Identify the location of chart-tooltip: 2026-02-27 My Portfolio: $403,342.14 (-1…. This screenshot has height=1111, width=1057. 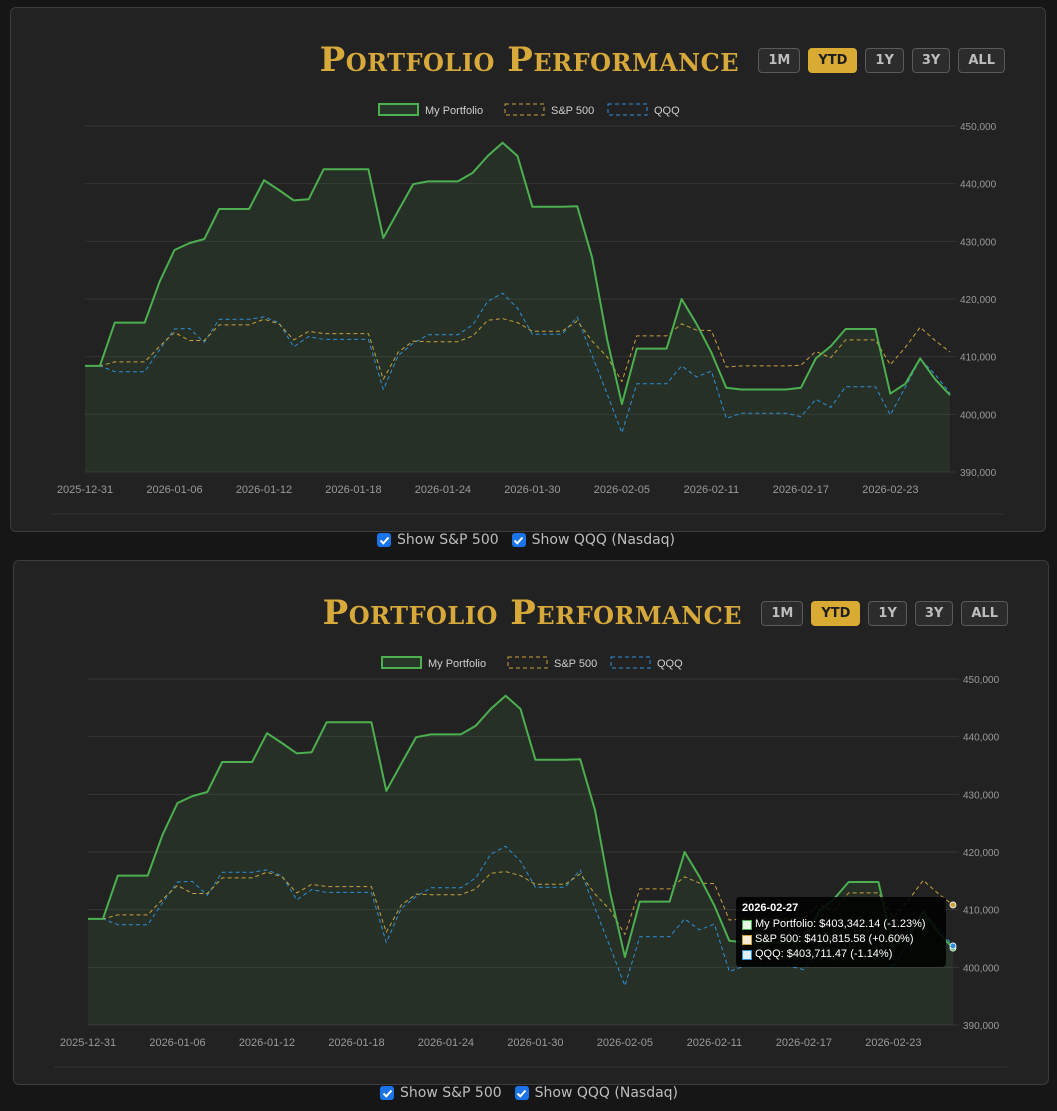
(841, 932).